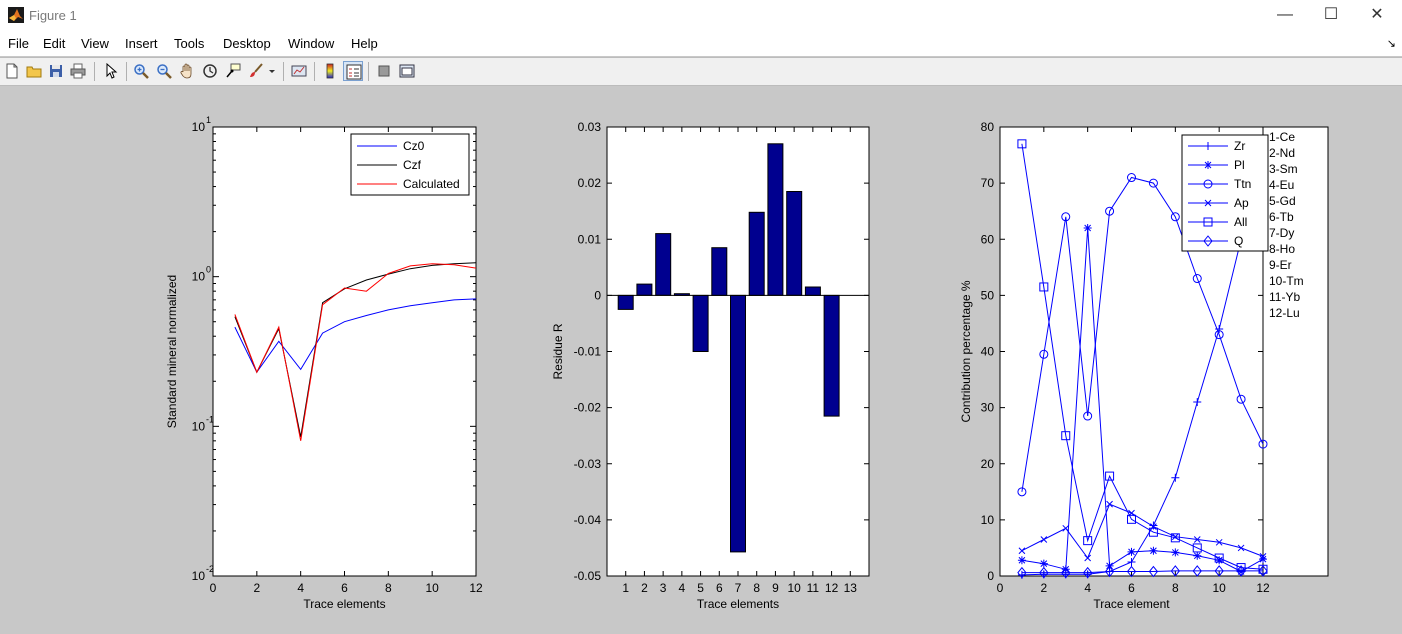 This screenshot has height=634, width=1402. Describe the element at coordinates (210, 419) in the screenshot. I see `y-tick-exponent: -1` at that location.